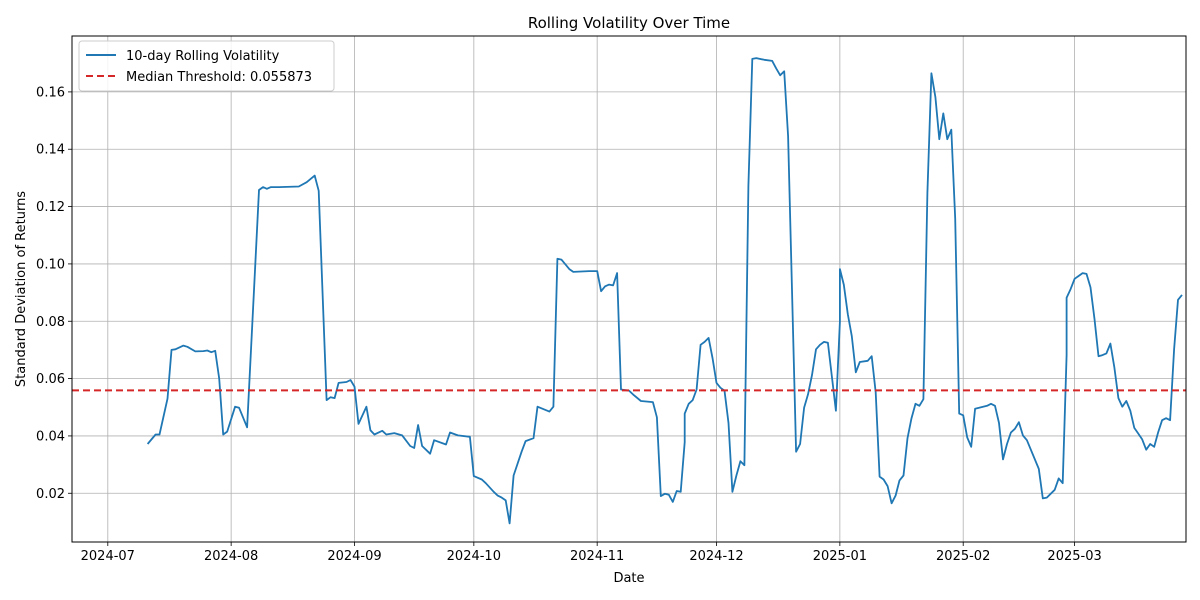  What do you see at coordinates (203, 56) in the screenshot?
I see `legend-label-volatility: 10-day Rolling Volatility` at bounding box center [203, 56].